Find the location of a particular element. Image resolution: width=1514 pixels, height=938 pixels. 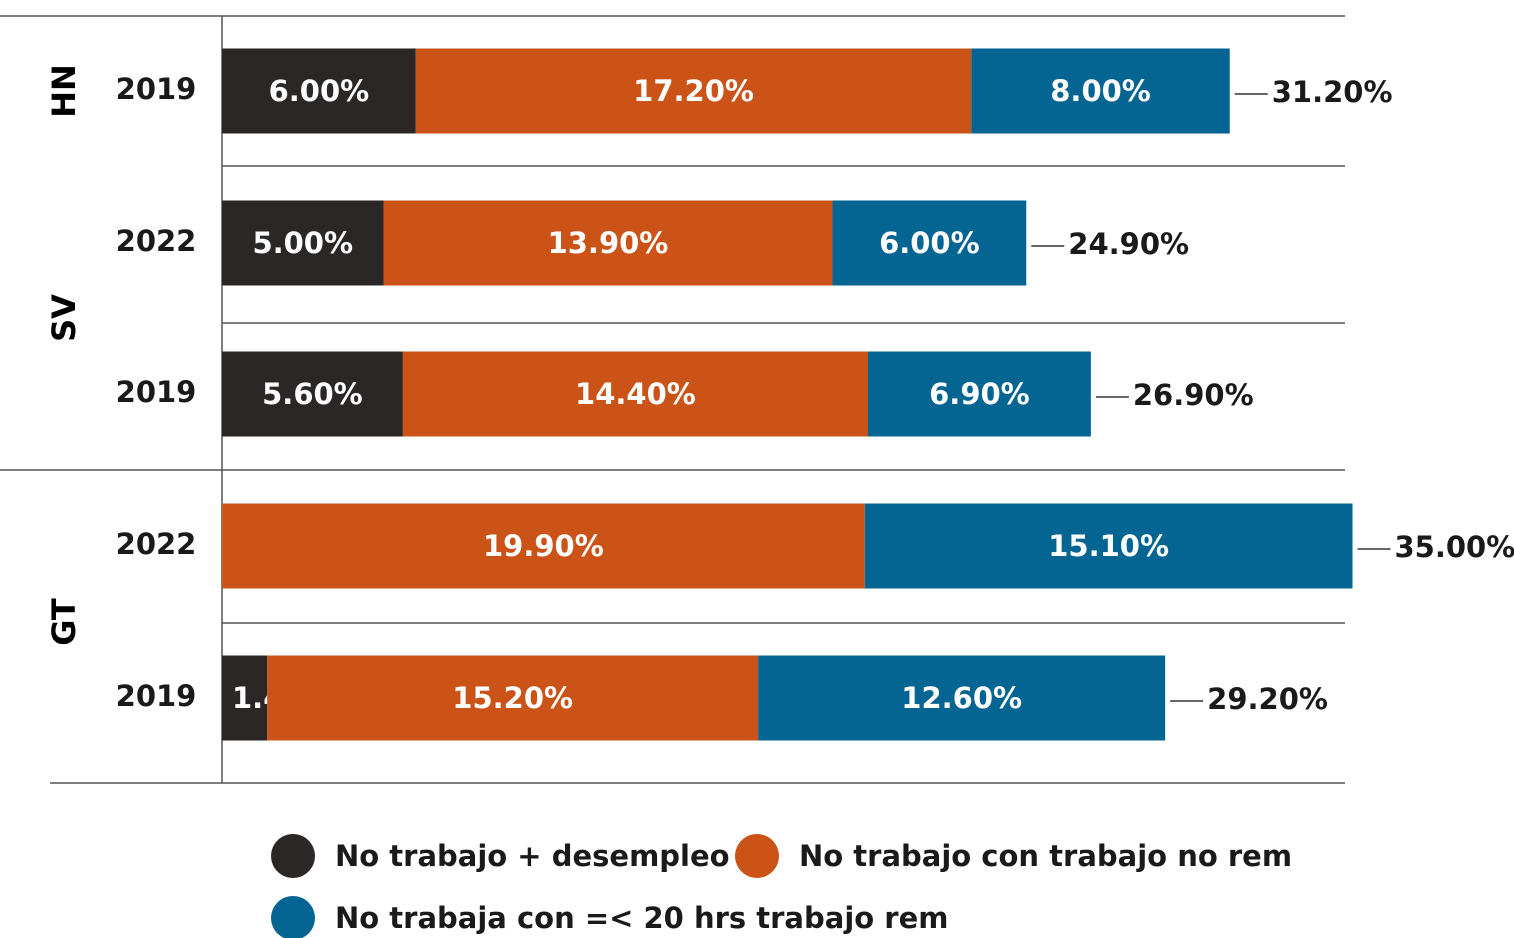

legend-label: No trabajo con trabajo no rem is located at coordinates (1045, 856).